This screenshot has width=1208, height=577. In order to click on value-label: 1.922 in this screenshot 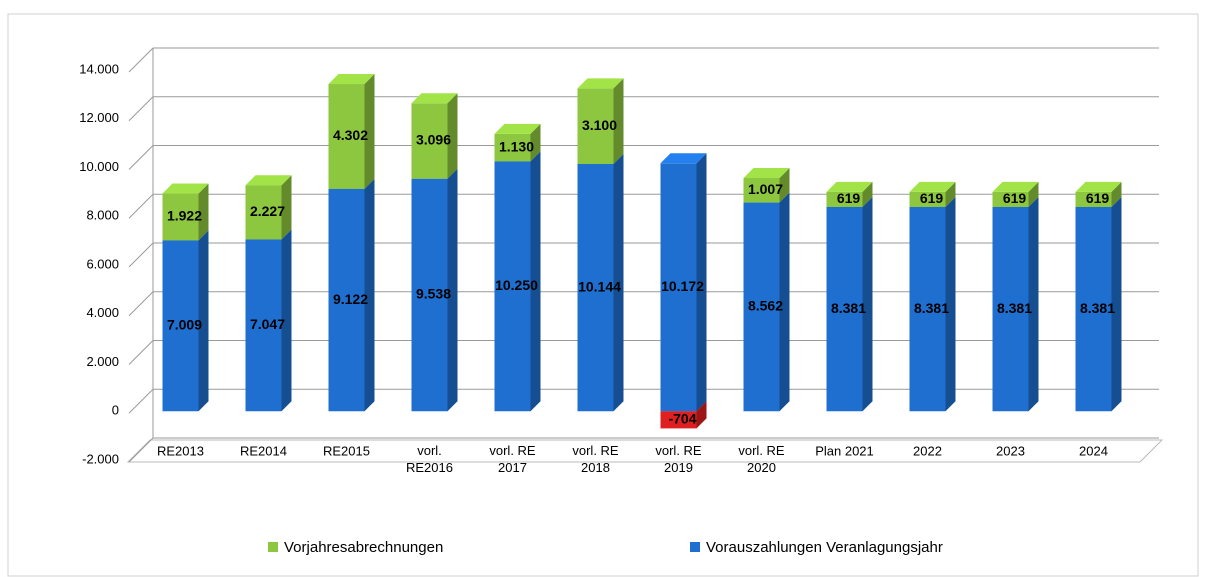, I will do `click(184, 216)`.